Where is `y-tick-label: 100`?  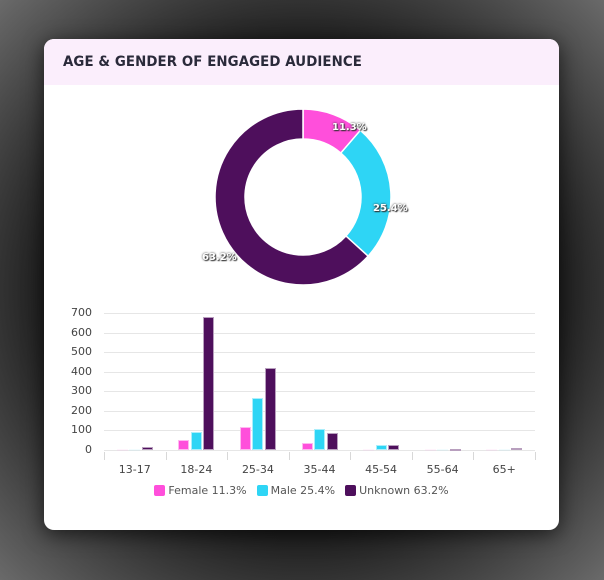
y-tick-label: 100 is located at coordinates (81, 430).